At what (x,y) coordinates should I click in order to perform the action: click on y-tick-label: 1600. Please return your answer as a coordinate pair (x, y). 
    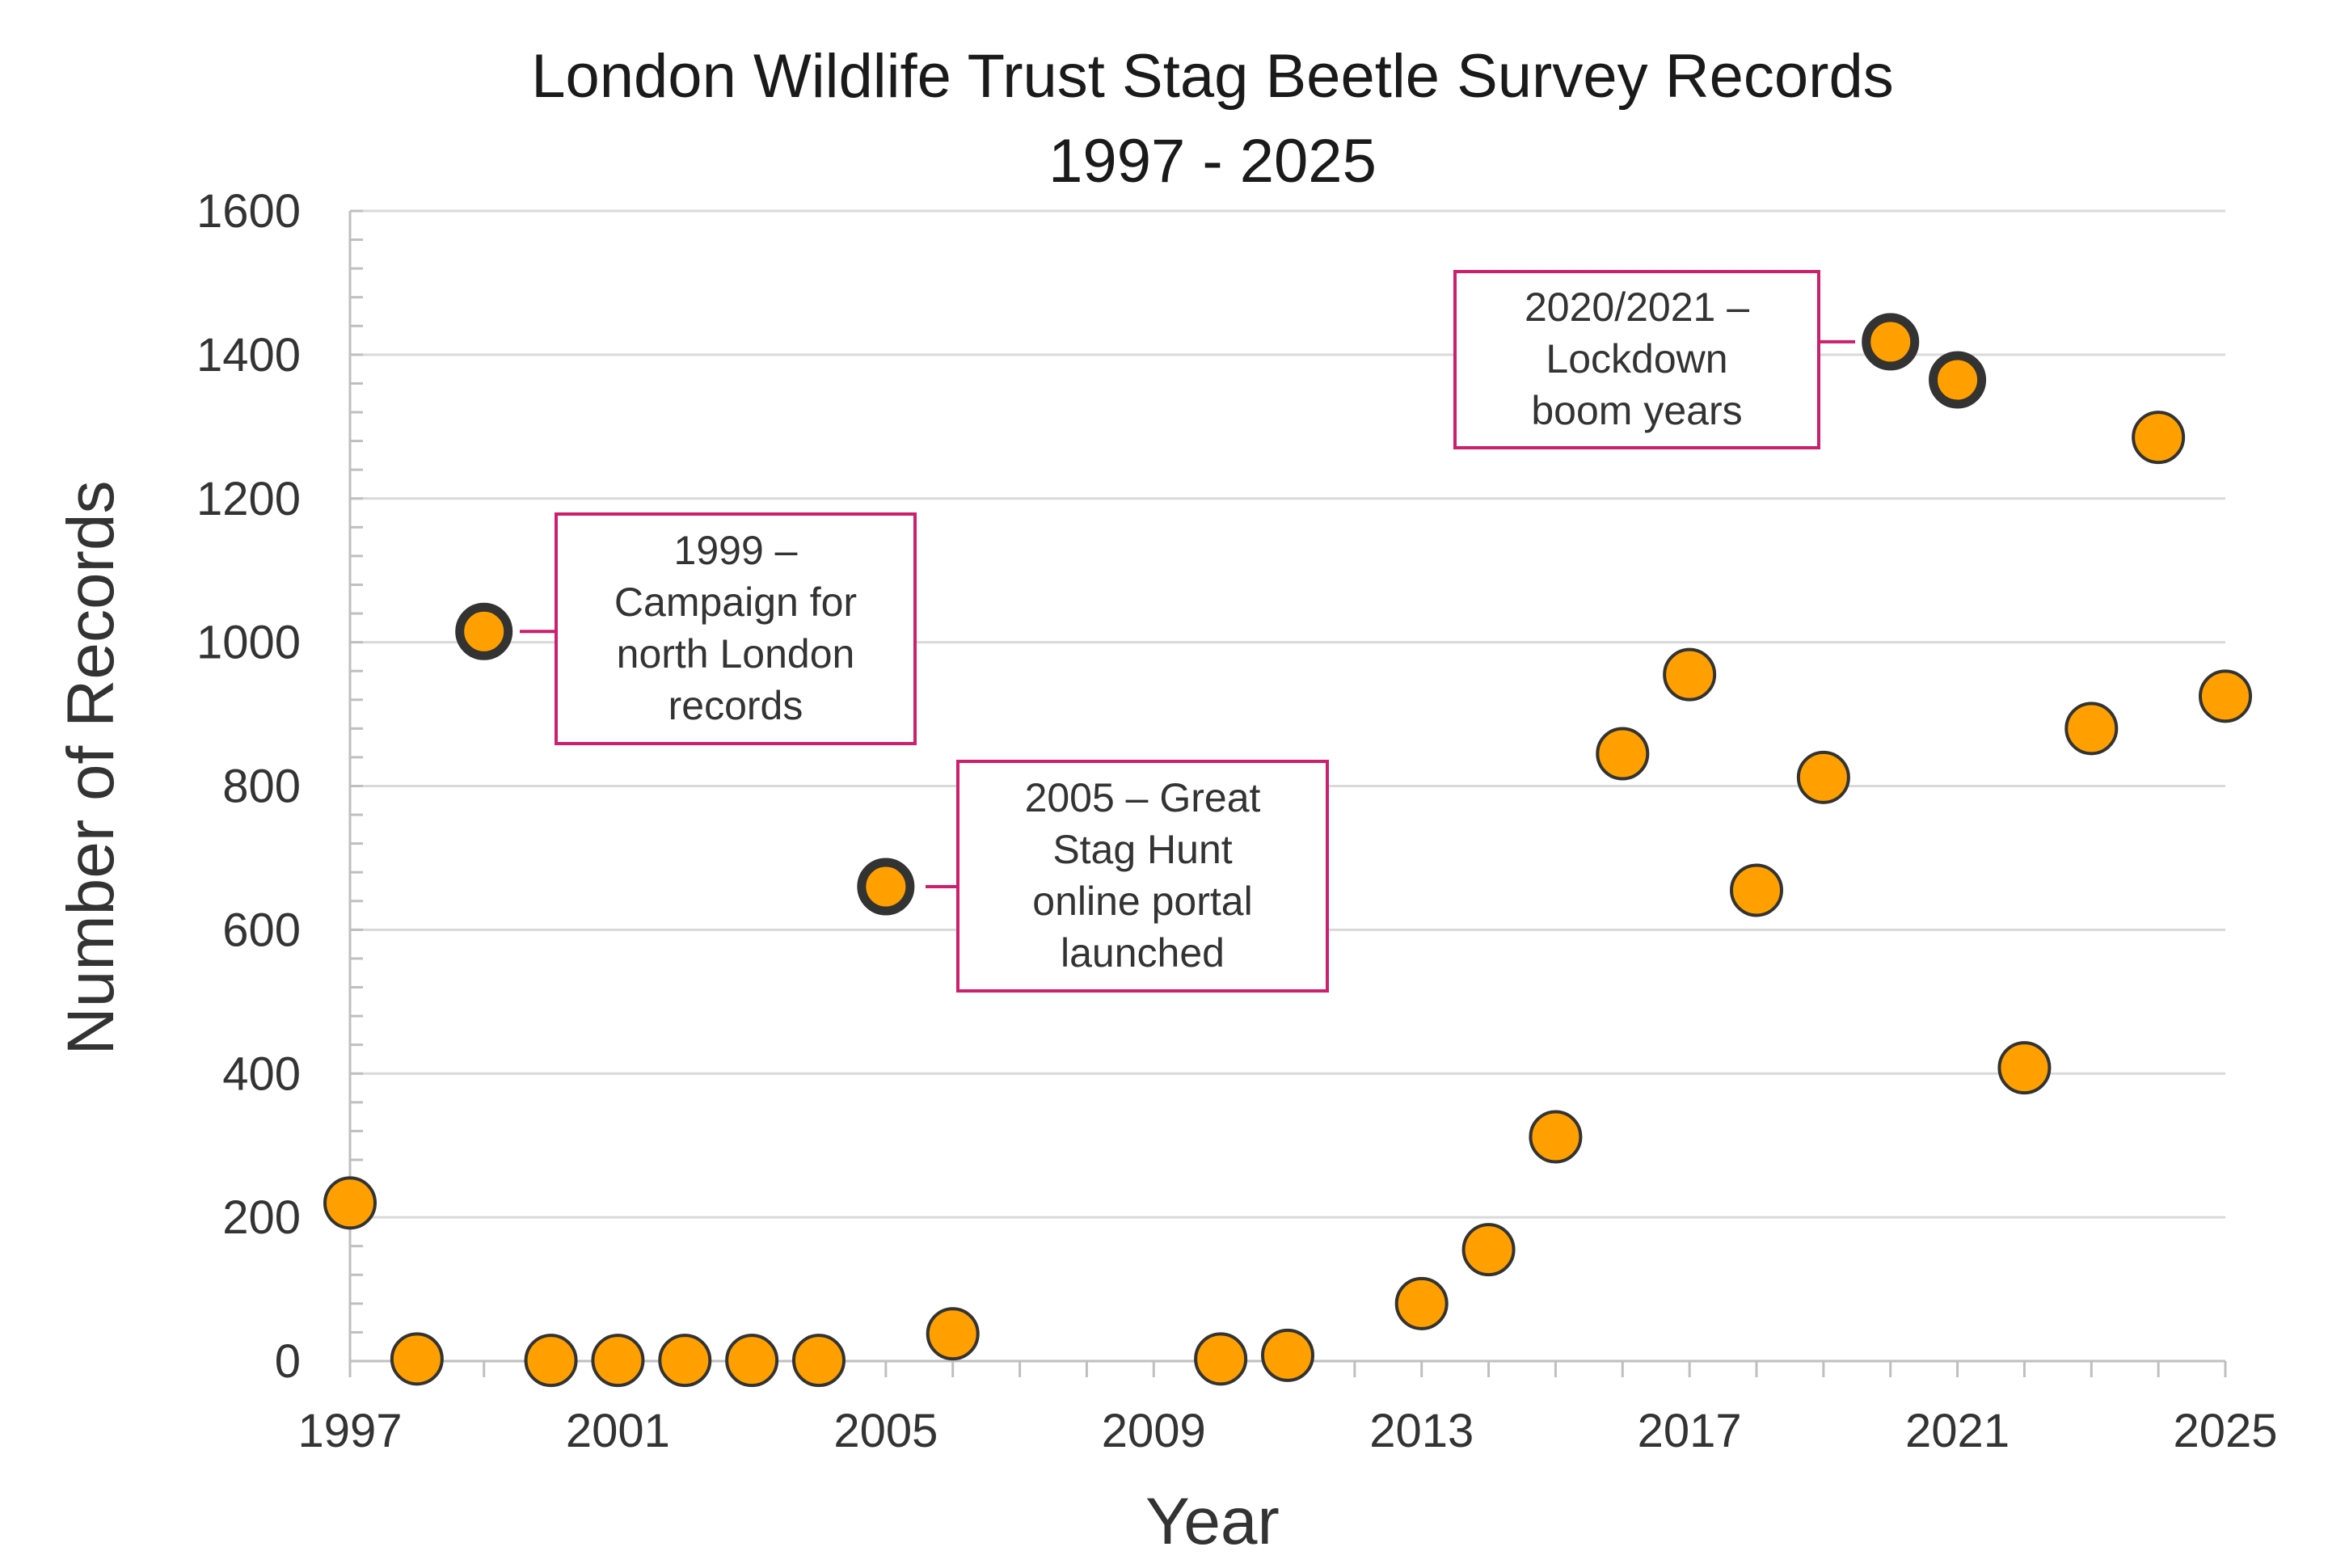
    Looking at the image, I should click on (249, 211).